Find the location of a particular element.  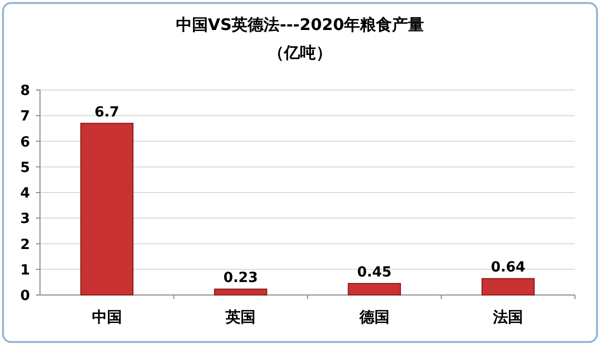

y-tick-label: 3 is located at coordinates (25, 219).